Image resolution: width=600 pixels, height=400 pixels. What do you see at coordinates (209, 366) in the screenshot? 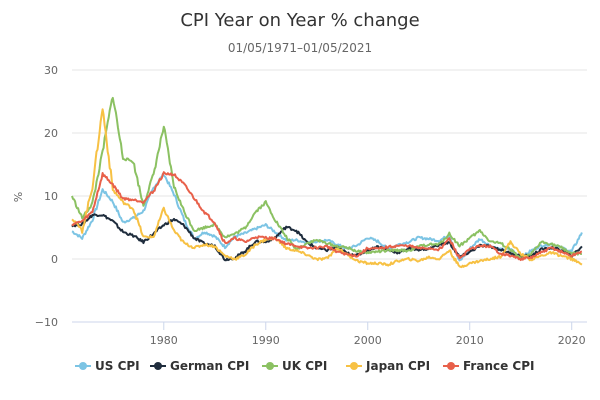
I see `legend-label: German CPI` at bounding box center [209, 366].